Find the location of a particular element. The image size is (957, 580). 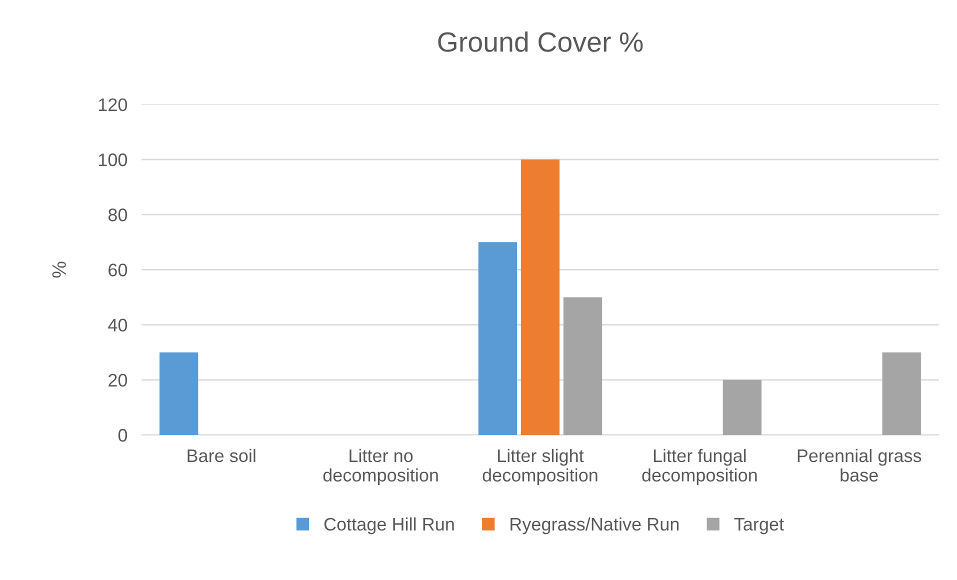

x-tick-label: Litter fungal decomposition is located at coordinates (699, 467).